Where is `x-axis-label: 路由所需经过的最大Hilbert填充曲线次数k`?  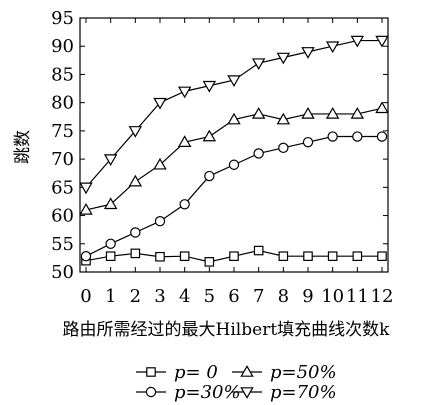
x-axis-label: 路由所需经过的最大Hilbert填充曲线次数k is located at coordinates (227, 330).